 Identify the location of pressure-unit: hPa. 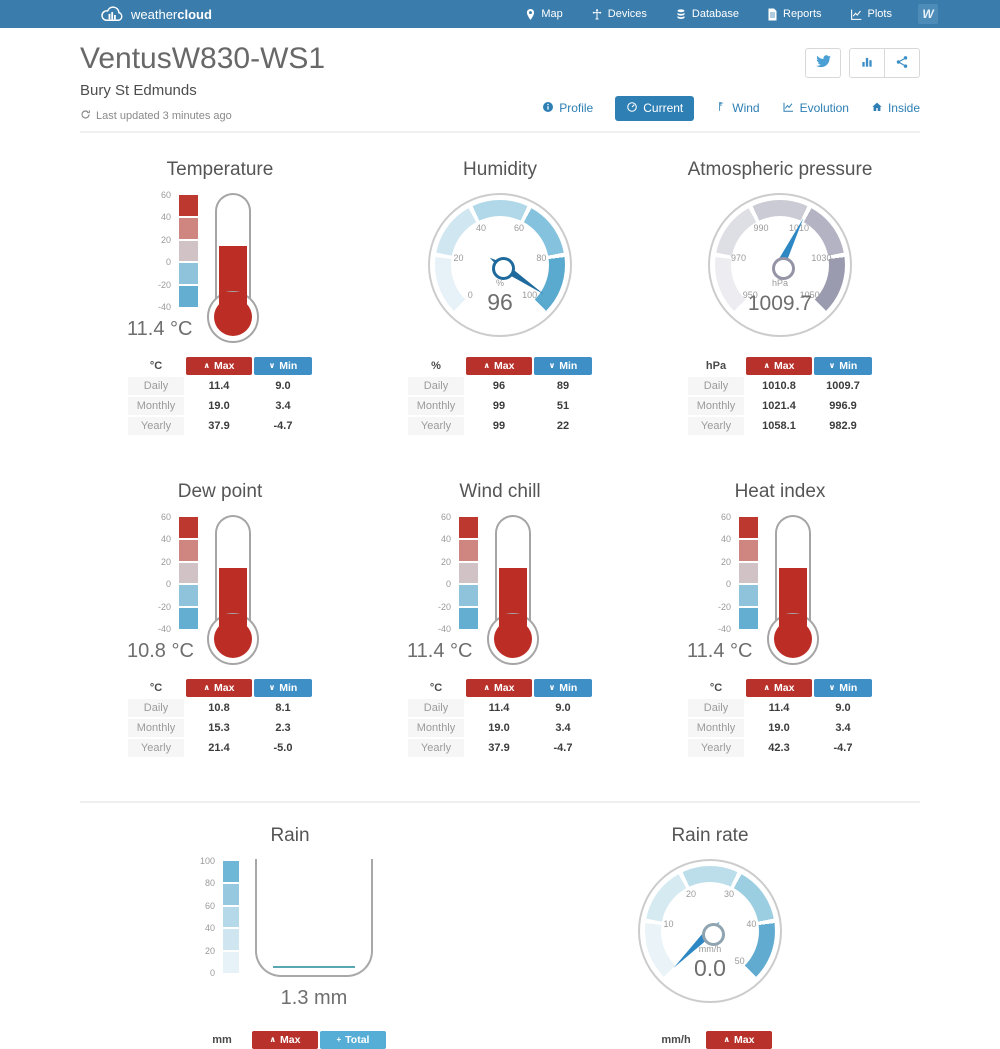
(779, 282).